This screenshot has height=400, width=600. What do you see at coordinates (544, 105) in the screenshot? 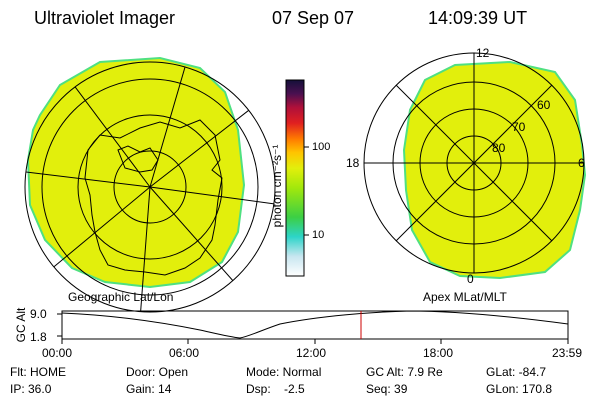
I see `mlat-label-60: 60` at bounding box center [544, 105].